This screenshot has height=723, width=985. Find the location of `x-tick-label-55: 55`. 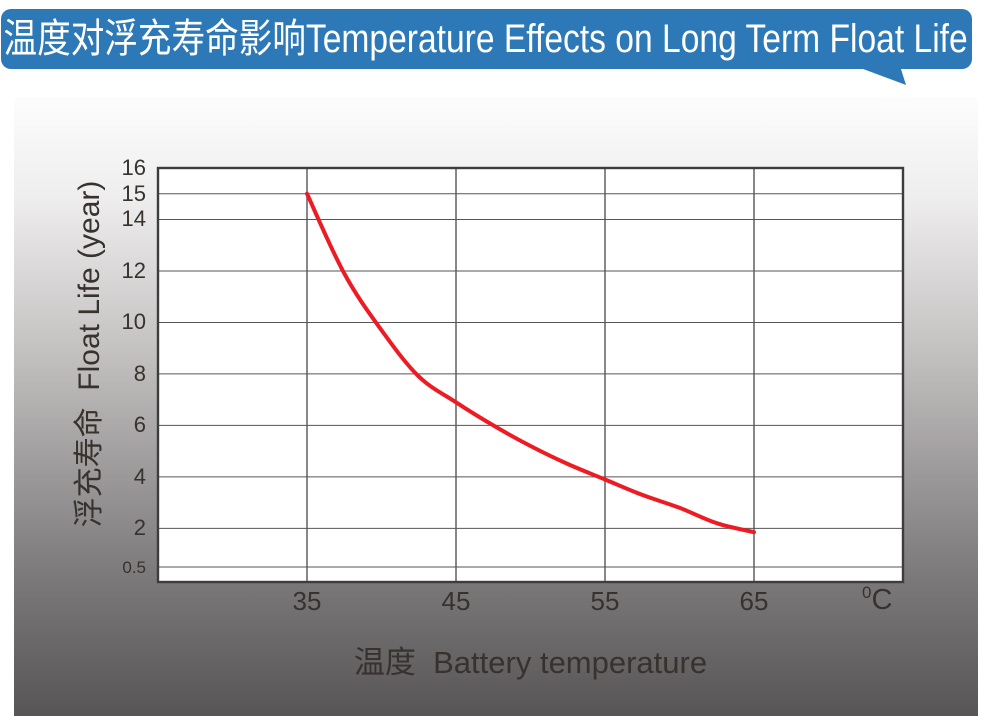

x-tick-label-55: 55 is located at coordinates (605, 601).